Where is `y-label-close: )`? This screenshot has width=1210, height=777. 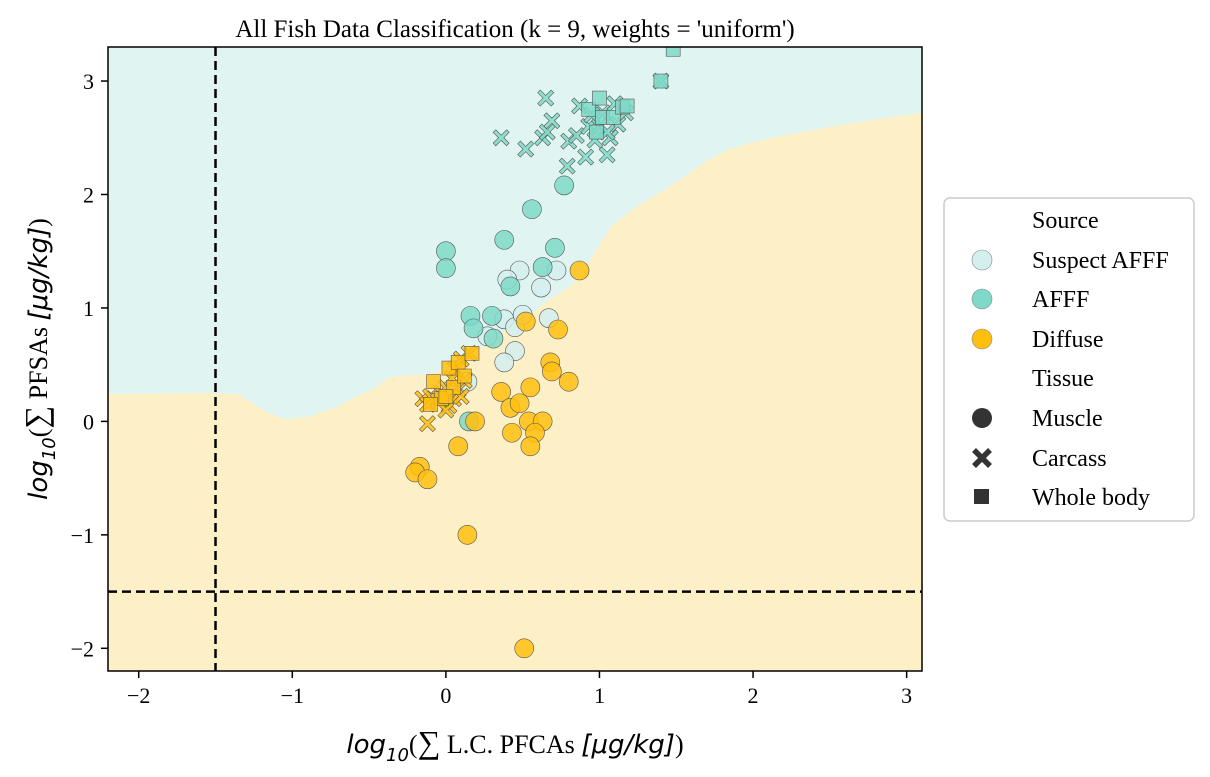 y-label-close: ) is located at coordinates (38, 222).